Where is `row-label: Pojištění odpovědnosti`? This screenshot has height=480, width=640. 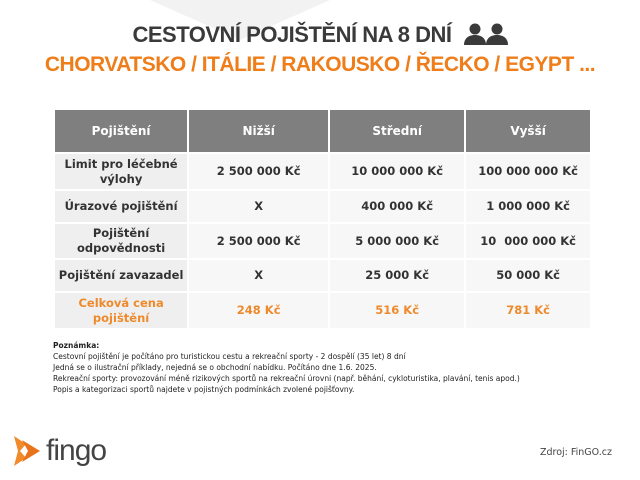
row-label: Pojištění odpovědnosti is located at coordinates (121, 241).